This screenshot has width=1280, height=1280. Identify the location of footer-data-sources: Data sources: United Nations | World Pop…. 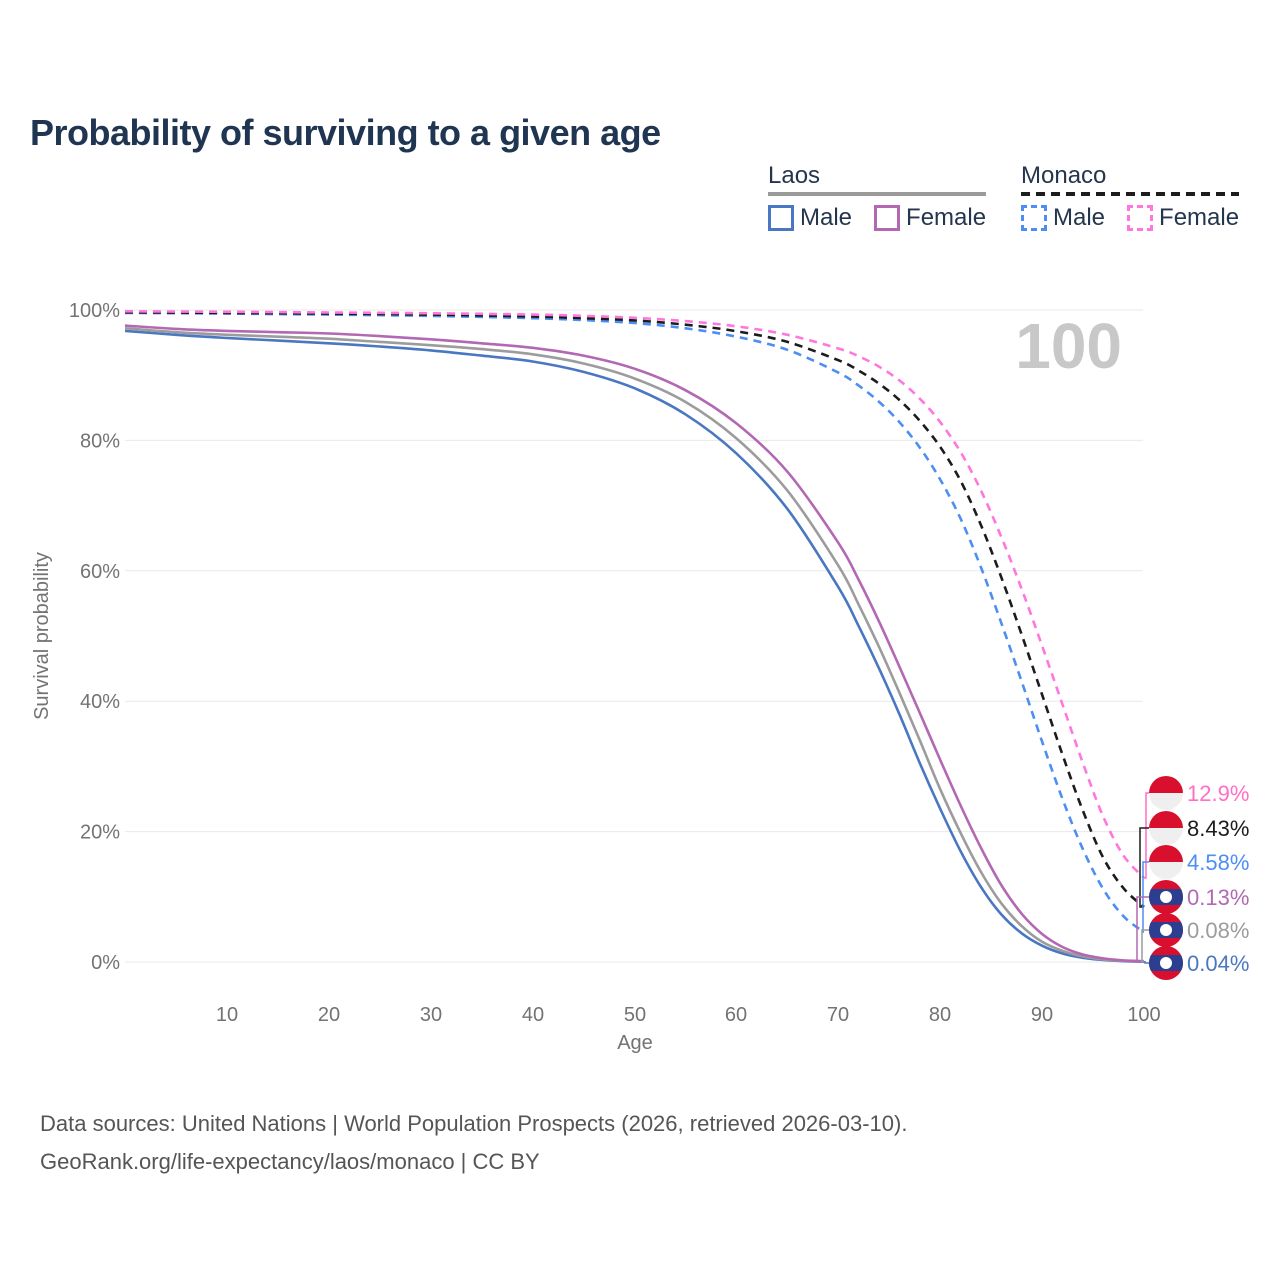
(474, 1123).